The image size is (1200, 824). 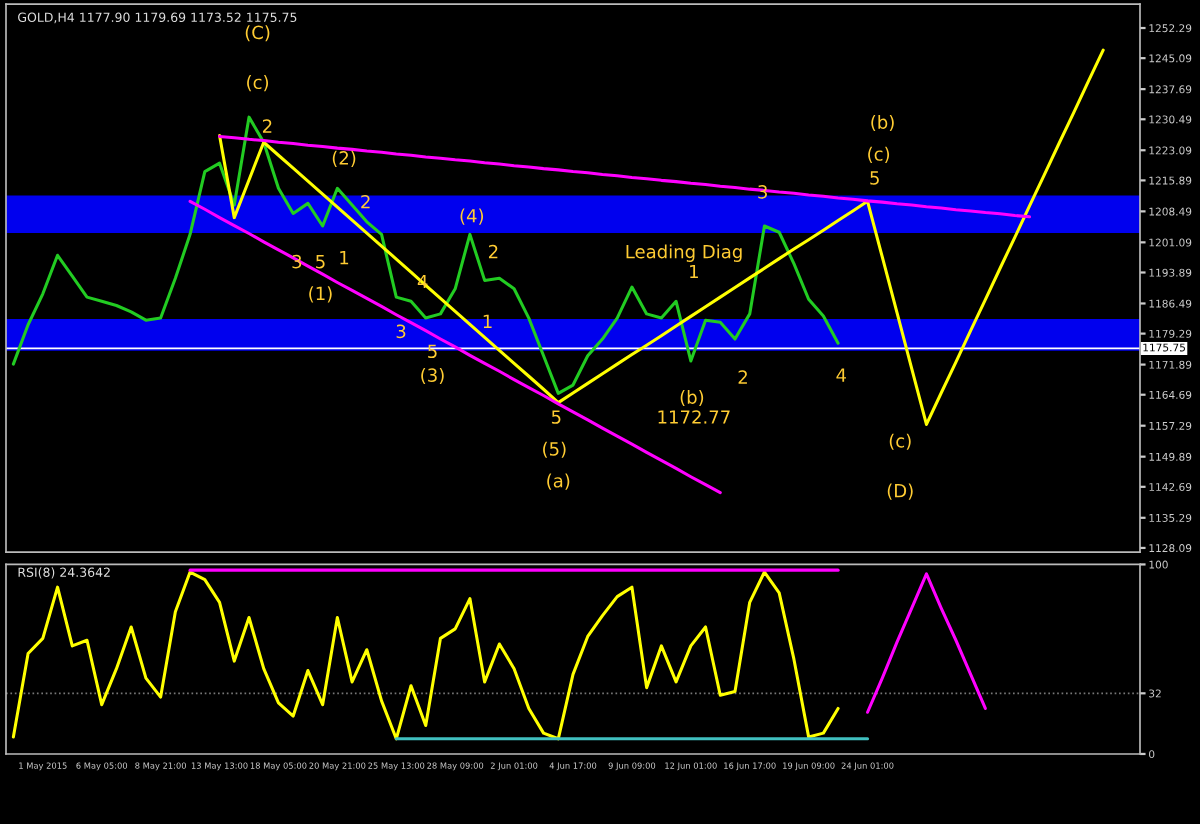 What do you see at coordinates (432, 376) in the screenshot?
I see `annotation: (3)` at bounding box center [432, 376].